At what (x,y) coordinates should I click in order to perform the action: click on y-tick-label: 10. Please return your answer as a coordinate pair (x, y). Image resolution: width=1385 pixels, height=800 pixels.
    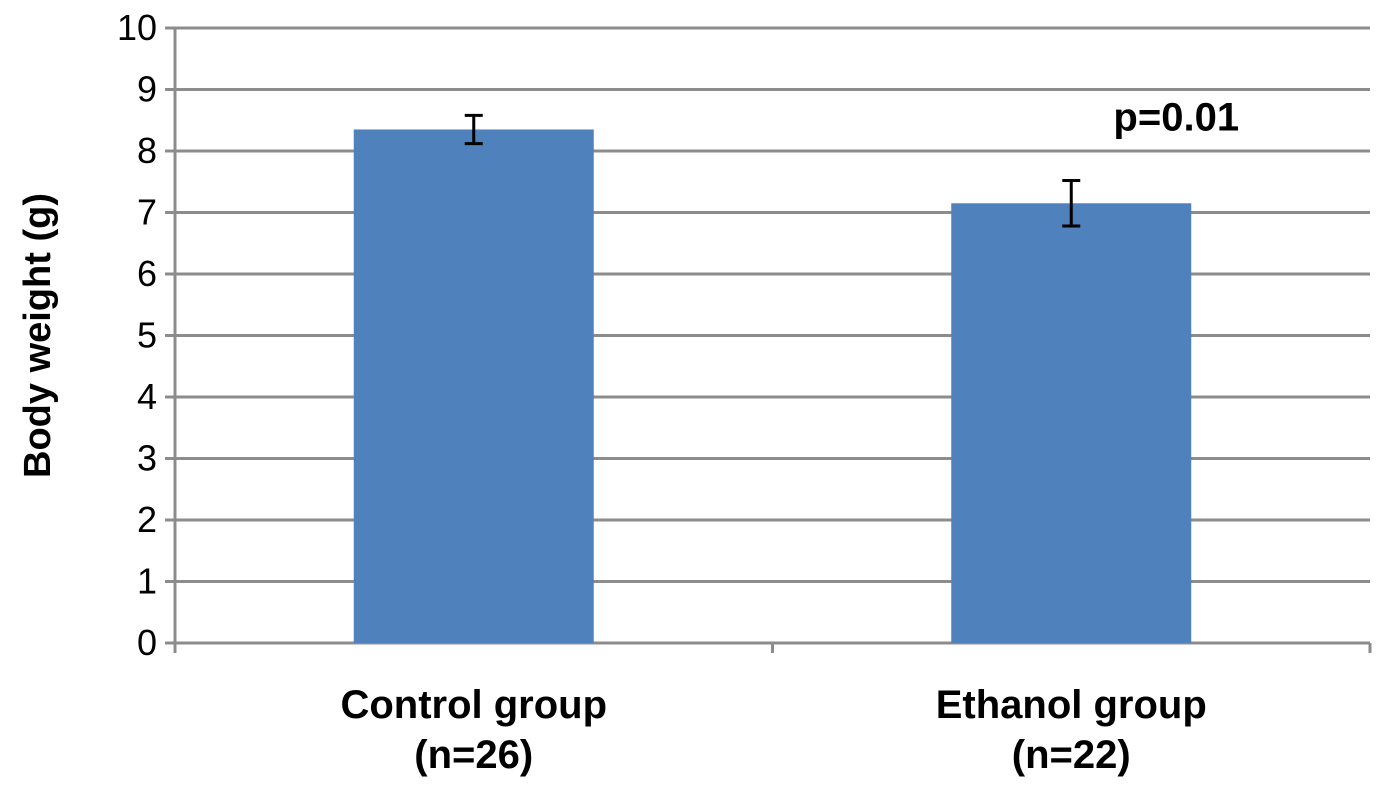
    Looking at the image, I should click on (137, 27).